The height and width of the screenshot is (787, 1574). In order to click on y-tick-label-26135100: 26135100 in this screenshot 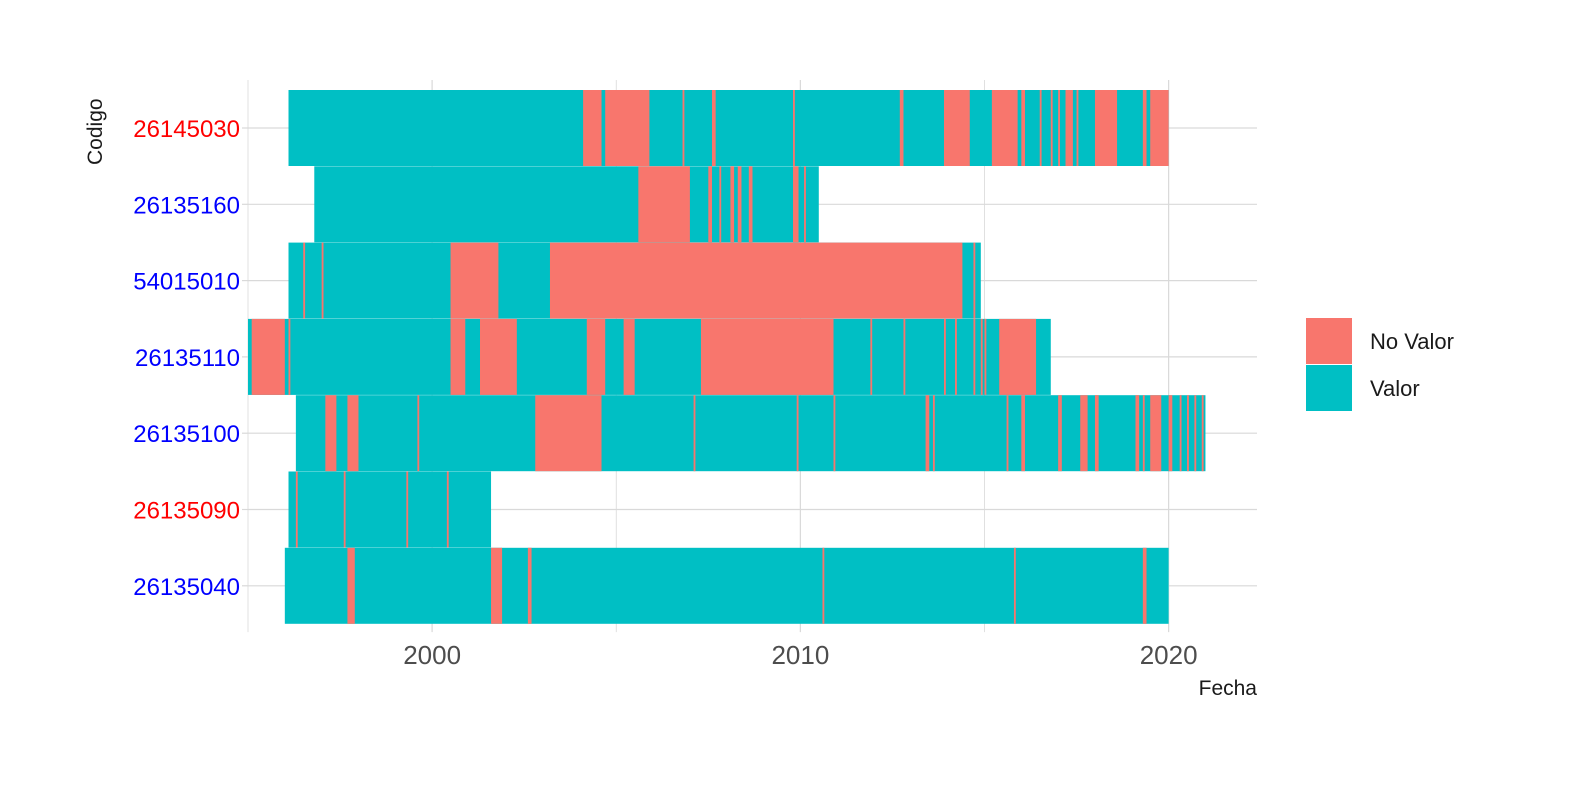, I will do `click(186, 434)`.